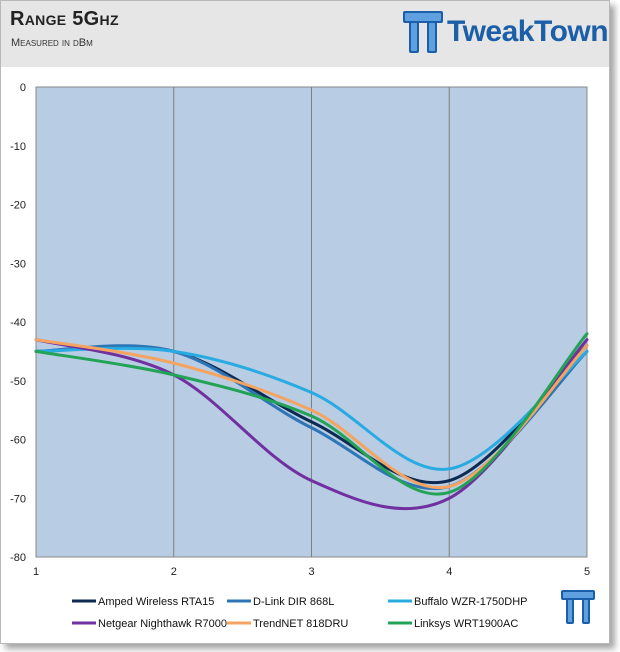 This screenshot has width=620, height=652. I want to click on legend-label: D-Link DIR 868L, so click(293, 602).